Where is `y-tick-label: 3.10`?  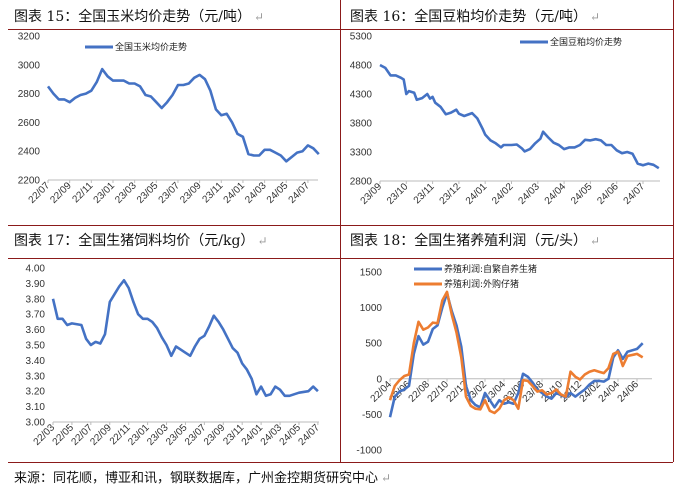
y-tick-label: 3.10 is located at coordinates (36, 407).